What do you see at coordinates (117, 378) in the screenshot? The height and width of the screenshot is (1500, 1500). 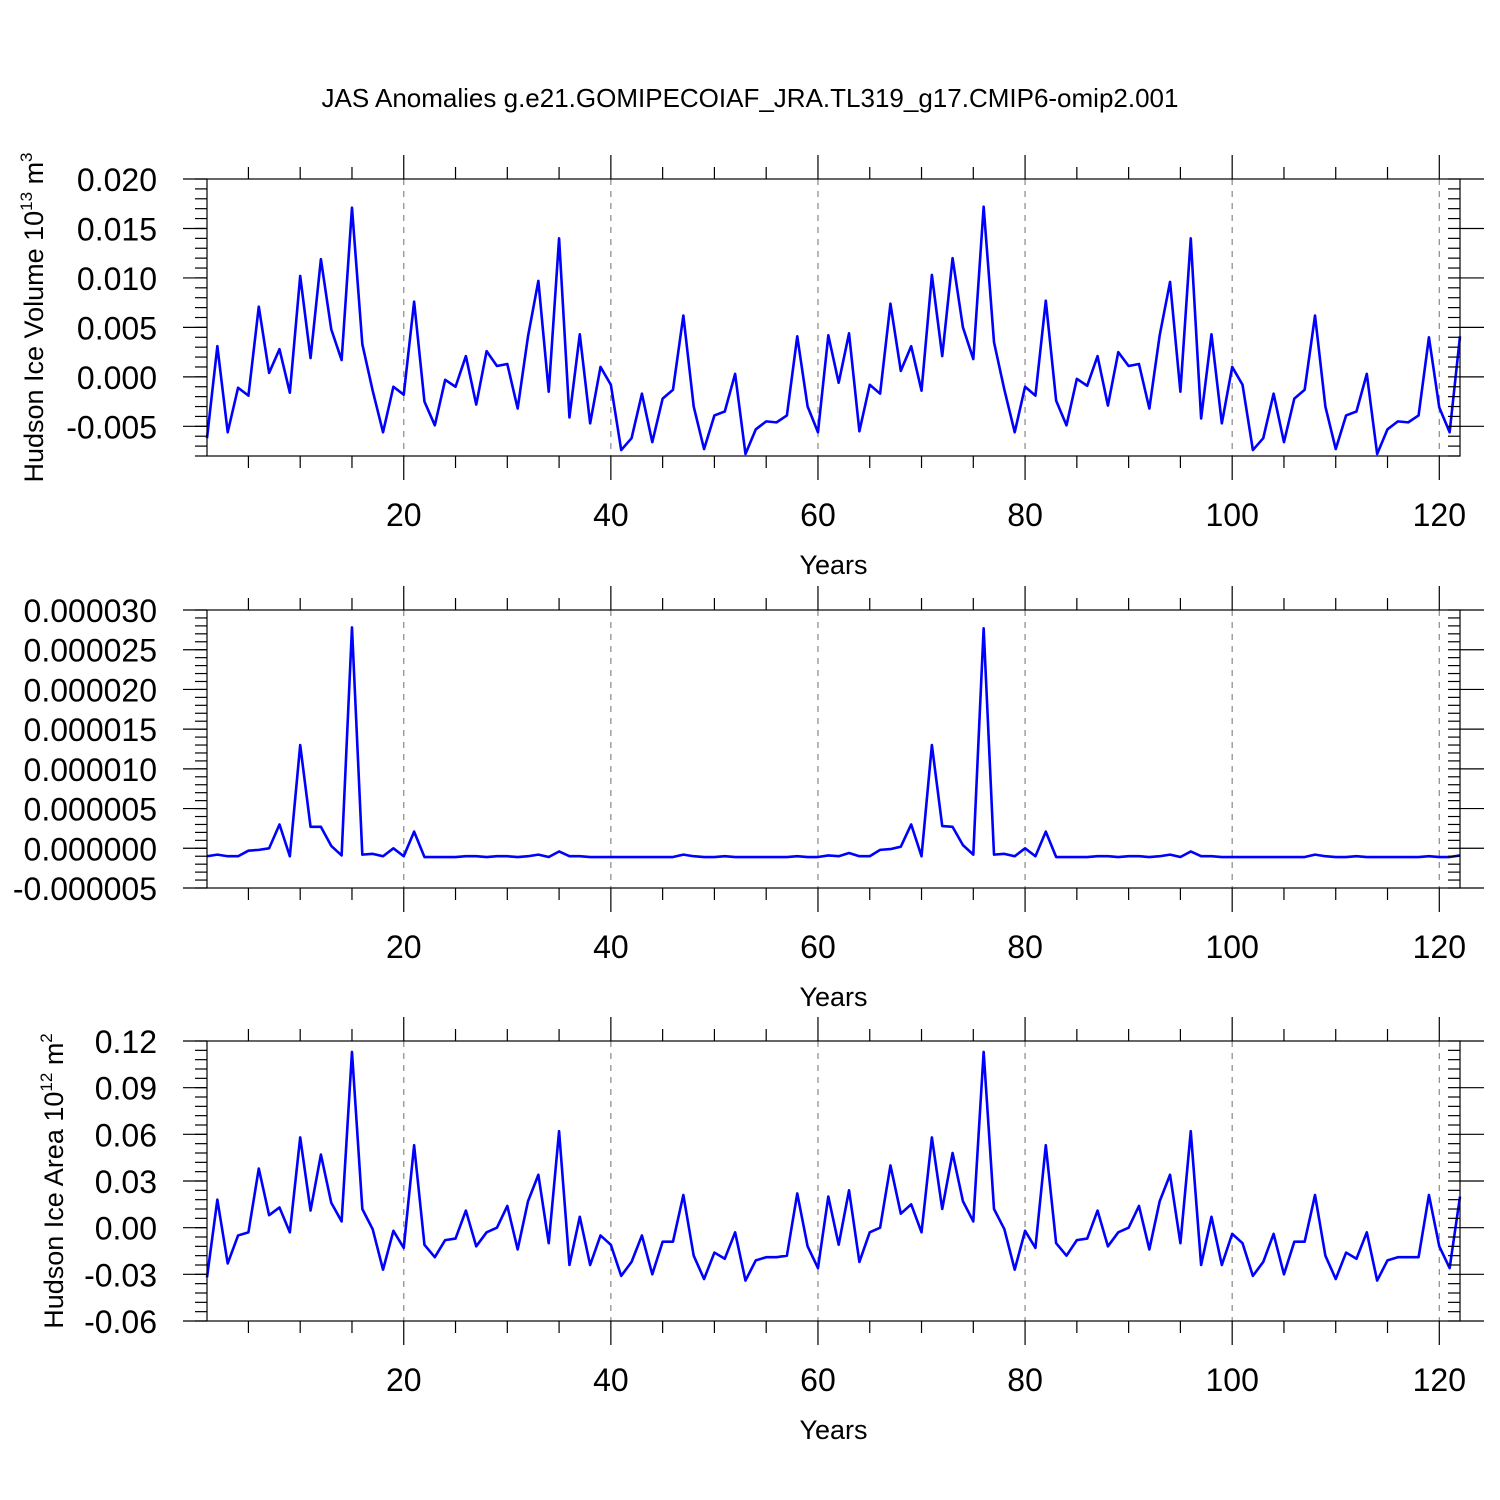 I see `y-tick-label: 0.000` at bounding box center [117, 378].